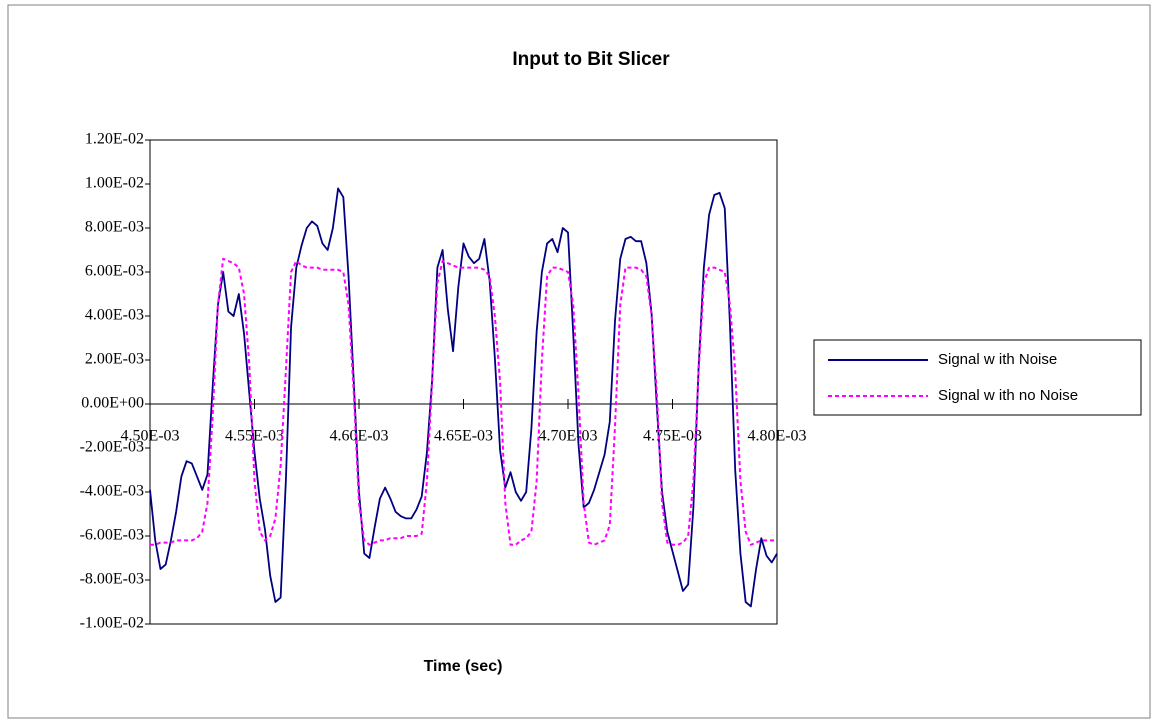  Describe the element at coordinates (114, 271) in the screenshot. I see `y-tick-label: 6.00E-03` at that location.